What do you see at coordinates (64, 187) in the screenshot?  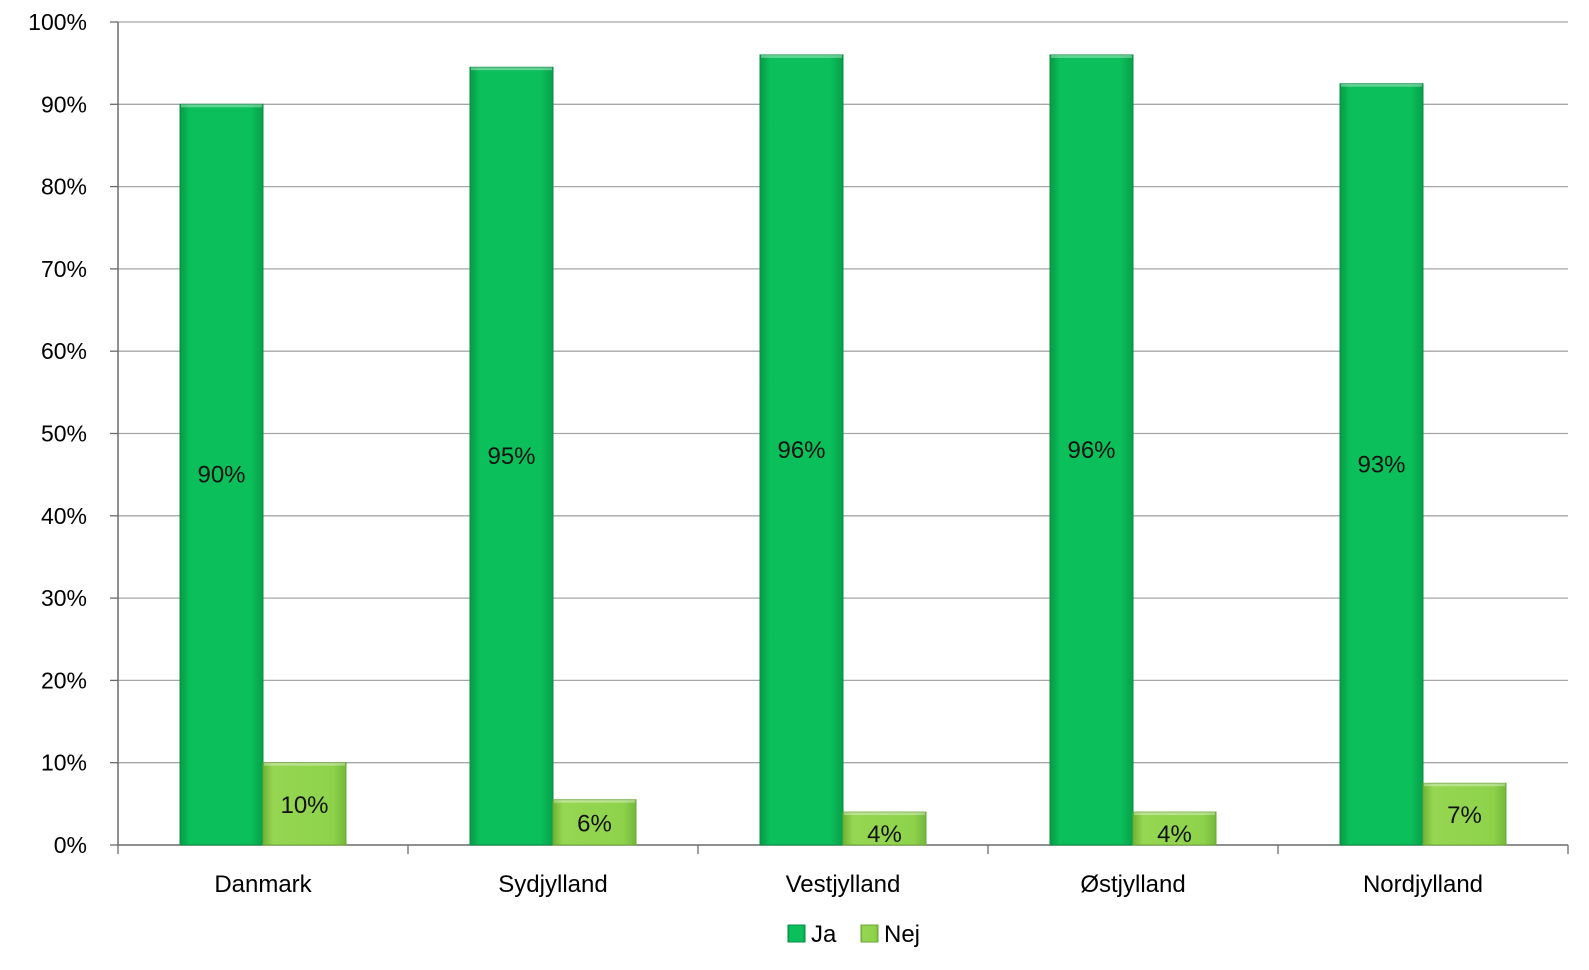 I see `y-tick-label: 80%` at bounding box center [64, 187].